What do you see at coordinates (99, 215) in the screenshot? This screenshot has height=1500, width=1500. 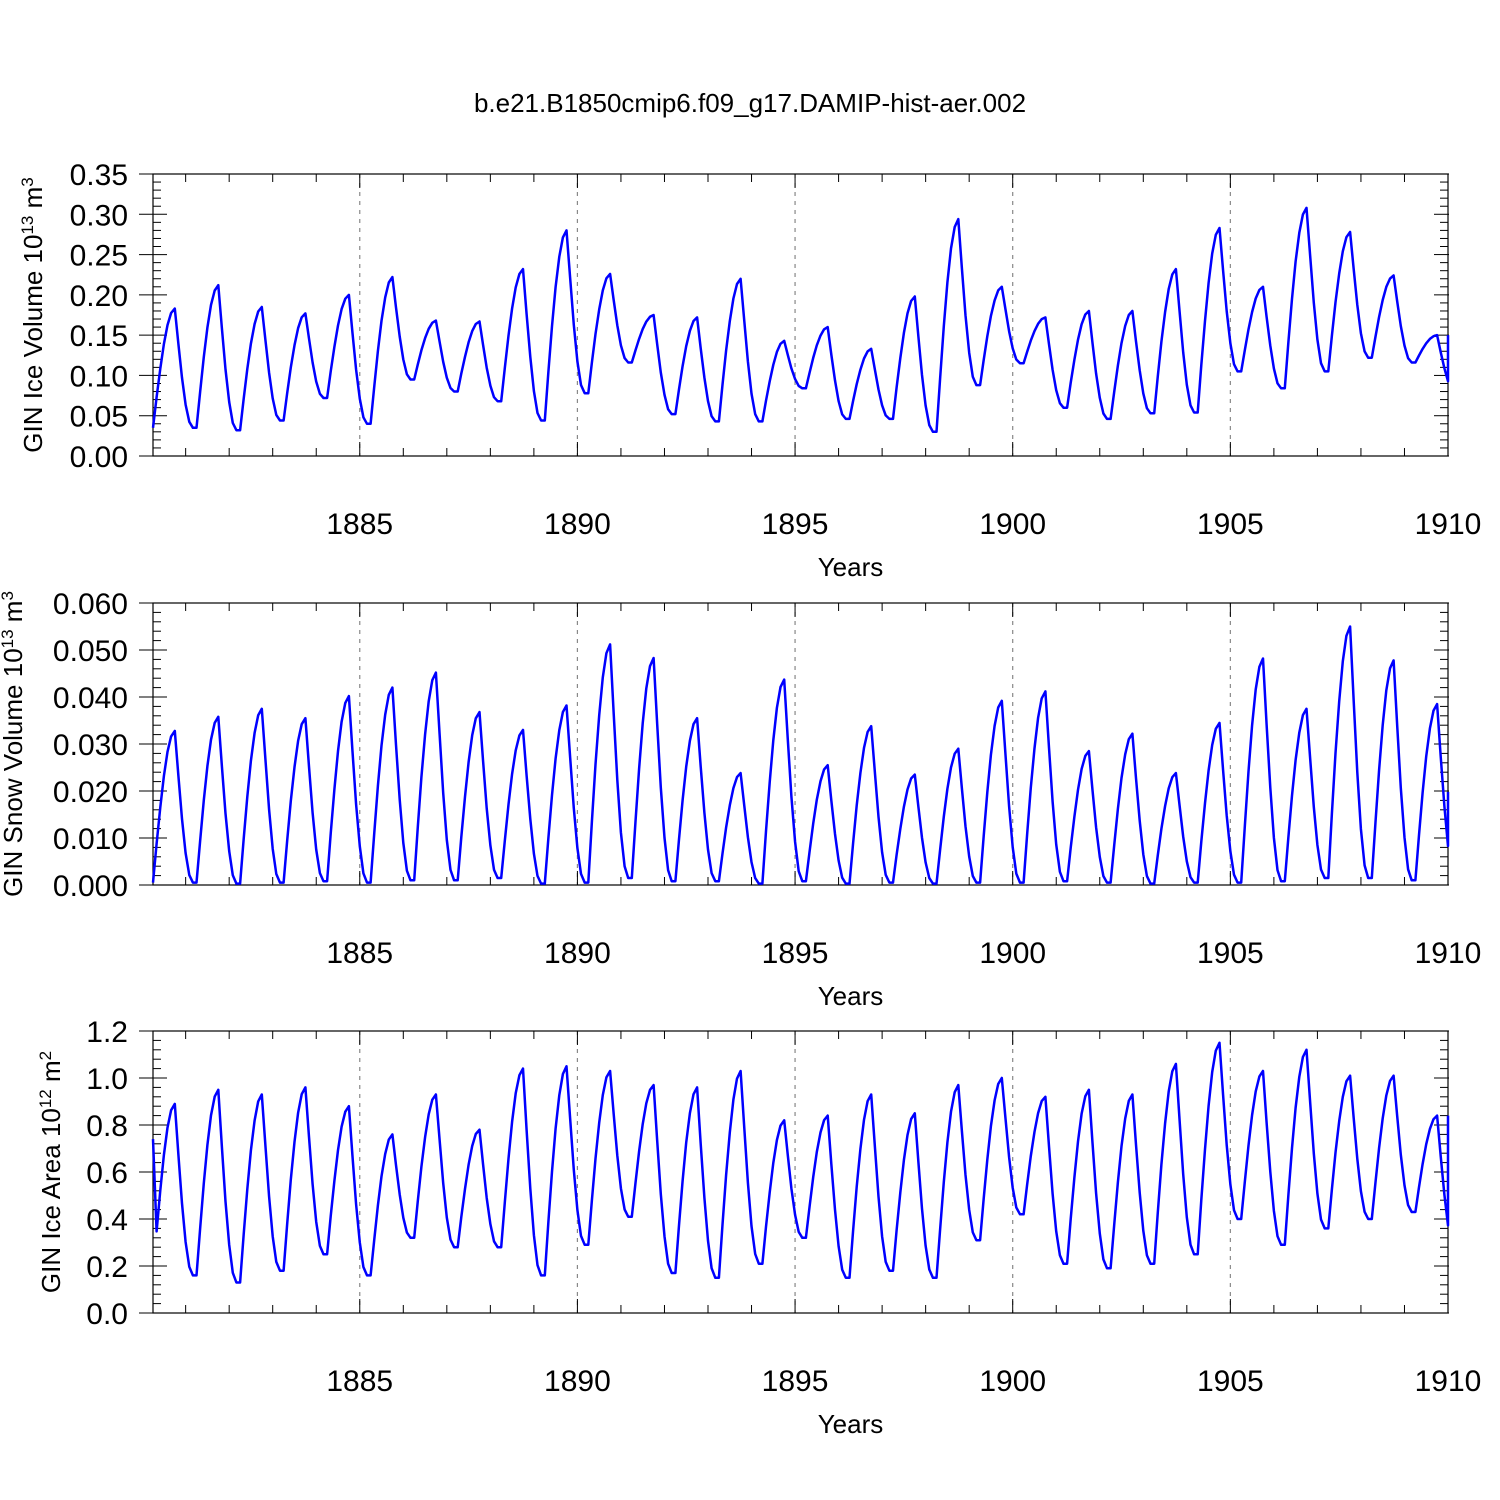 I see `y-tick-label: 0.30` at bounding box center [99, 215].